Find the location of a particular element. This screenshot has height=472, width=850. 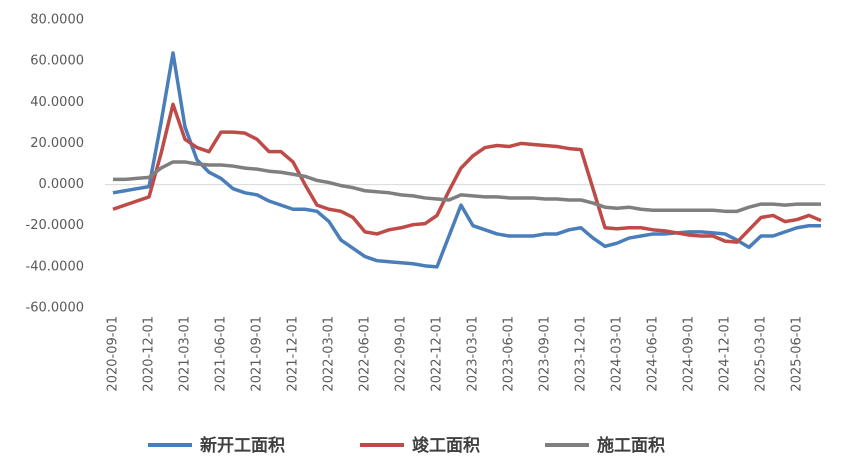

x-tick-label: 2021-03-01 is located at coordinates (185, 354).